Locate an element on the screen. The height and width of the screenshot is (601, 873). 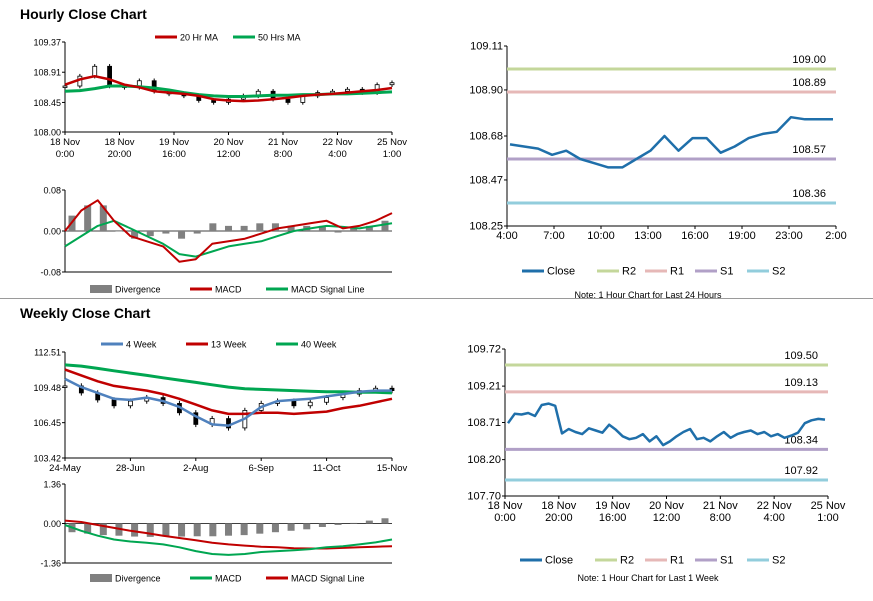
hourly-levels-x-tick-label: 16:00 is located at coordinates (695, 236).